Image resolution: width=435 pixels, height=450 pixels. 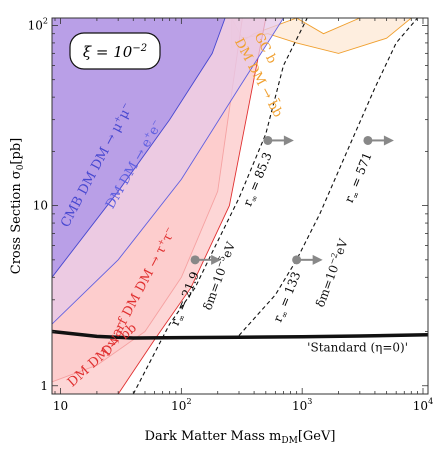 I want to click on y-tick-label-1: 10, so click(x=40, y=206).